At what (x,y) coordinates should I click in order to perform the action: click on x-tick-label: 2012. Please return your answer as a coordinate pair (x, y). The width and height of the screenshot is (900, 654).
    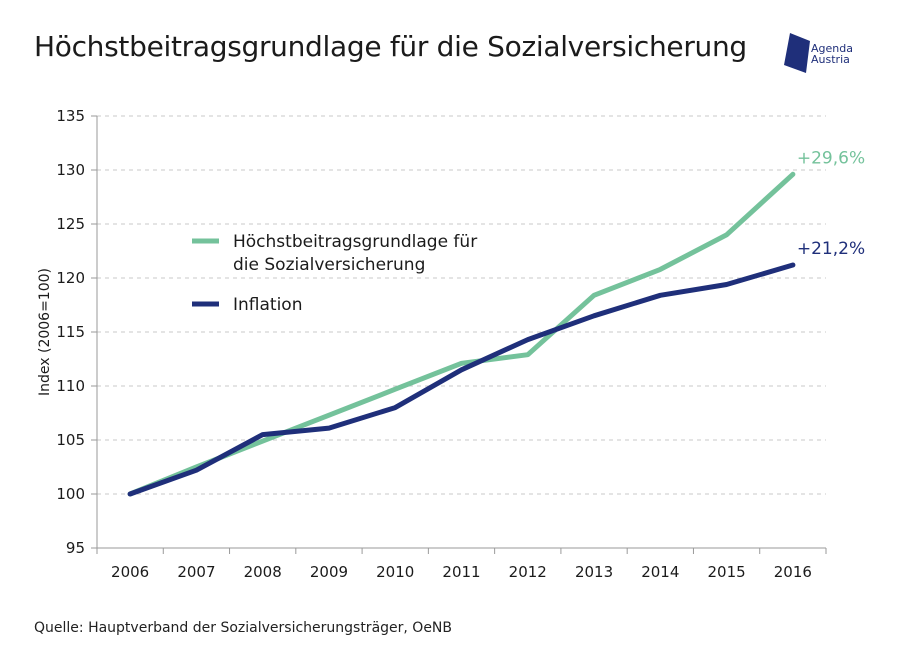
    Looking at the image, I should click on (528, 572).